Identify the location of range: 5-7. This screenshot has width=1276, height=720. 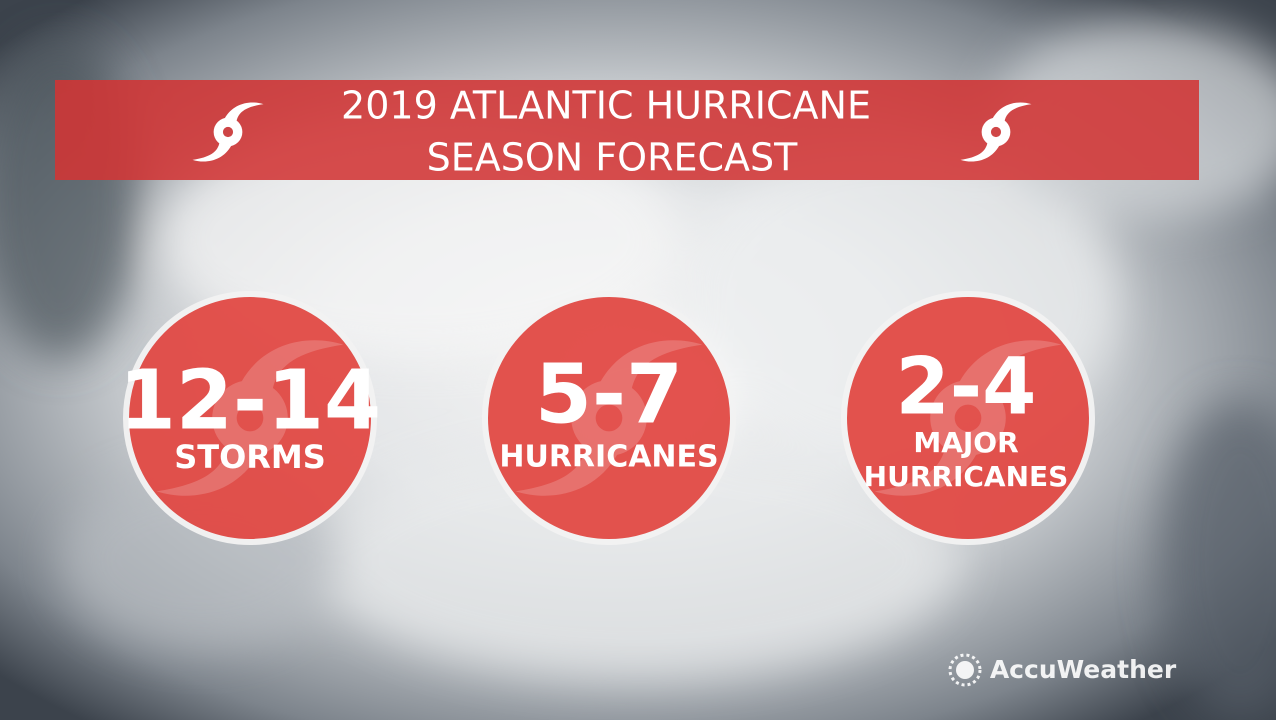
(609, 394).